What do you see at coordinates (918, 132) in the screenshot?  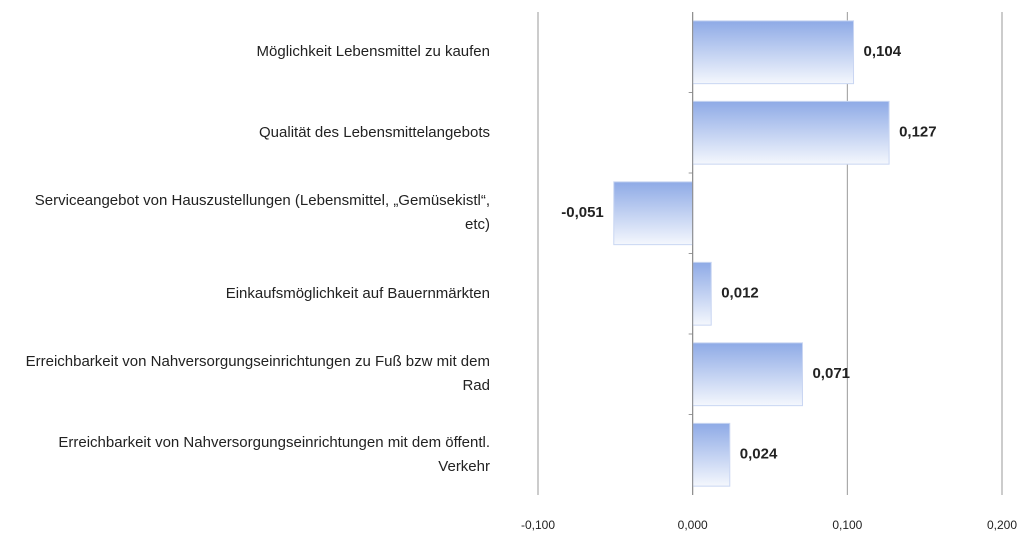 I see `value-label: 0,127` at bounding box center [918, 132].